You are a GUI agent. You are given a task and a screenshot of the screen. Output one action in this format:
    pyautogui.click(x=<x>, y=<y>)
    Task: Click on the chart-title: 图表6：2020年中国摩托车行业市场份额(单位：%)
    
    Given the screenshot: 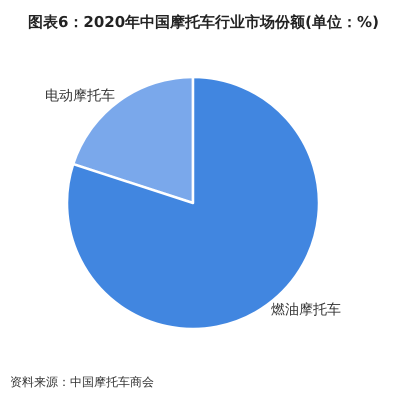 What is the action you would take?
    pyautogui.click(x=203, y=22)
    